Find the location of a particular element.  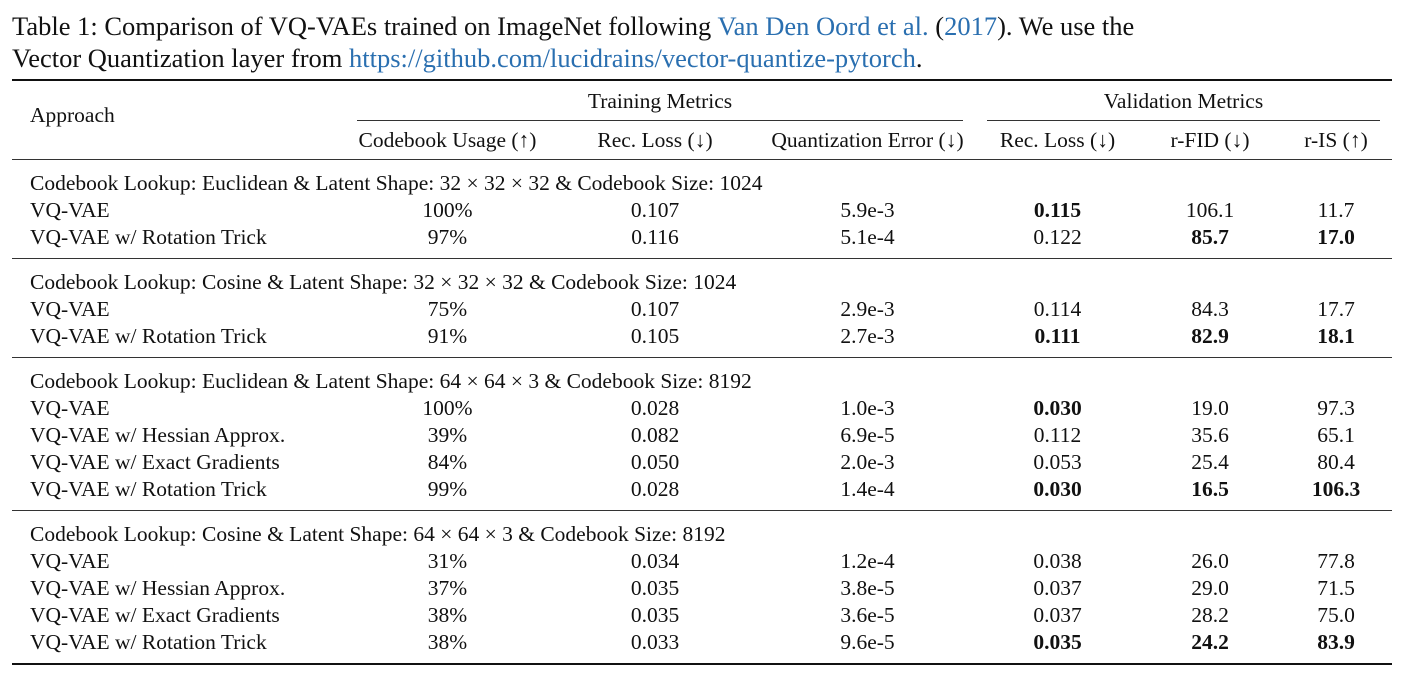

best-value: 83.9 is located at coordinates (1336, 642).